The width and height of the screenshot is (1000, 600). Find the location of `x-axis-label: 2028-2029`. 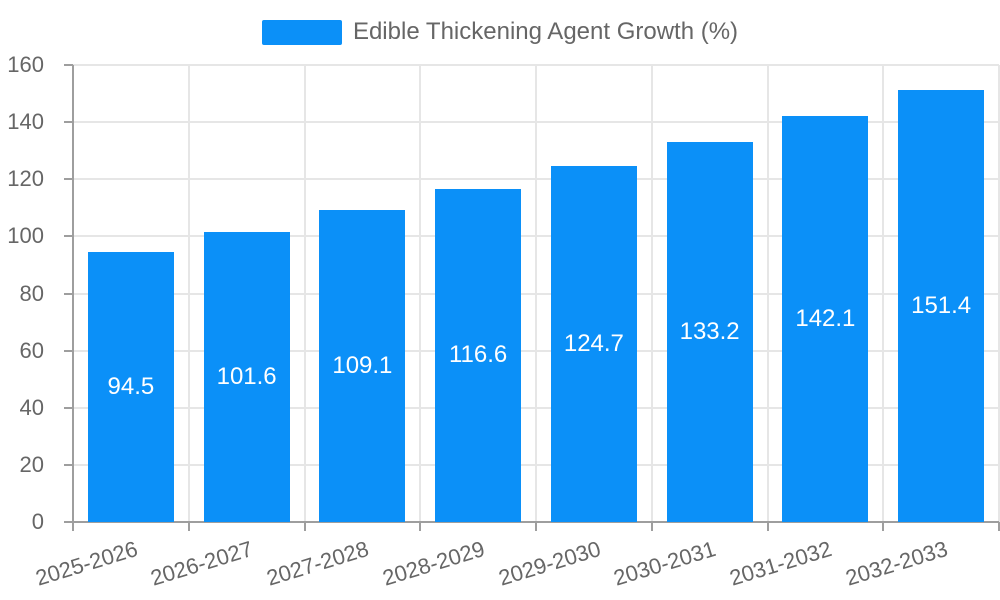

x-axis-label: 2028-2029 is located at coordinates (433, 563).